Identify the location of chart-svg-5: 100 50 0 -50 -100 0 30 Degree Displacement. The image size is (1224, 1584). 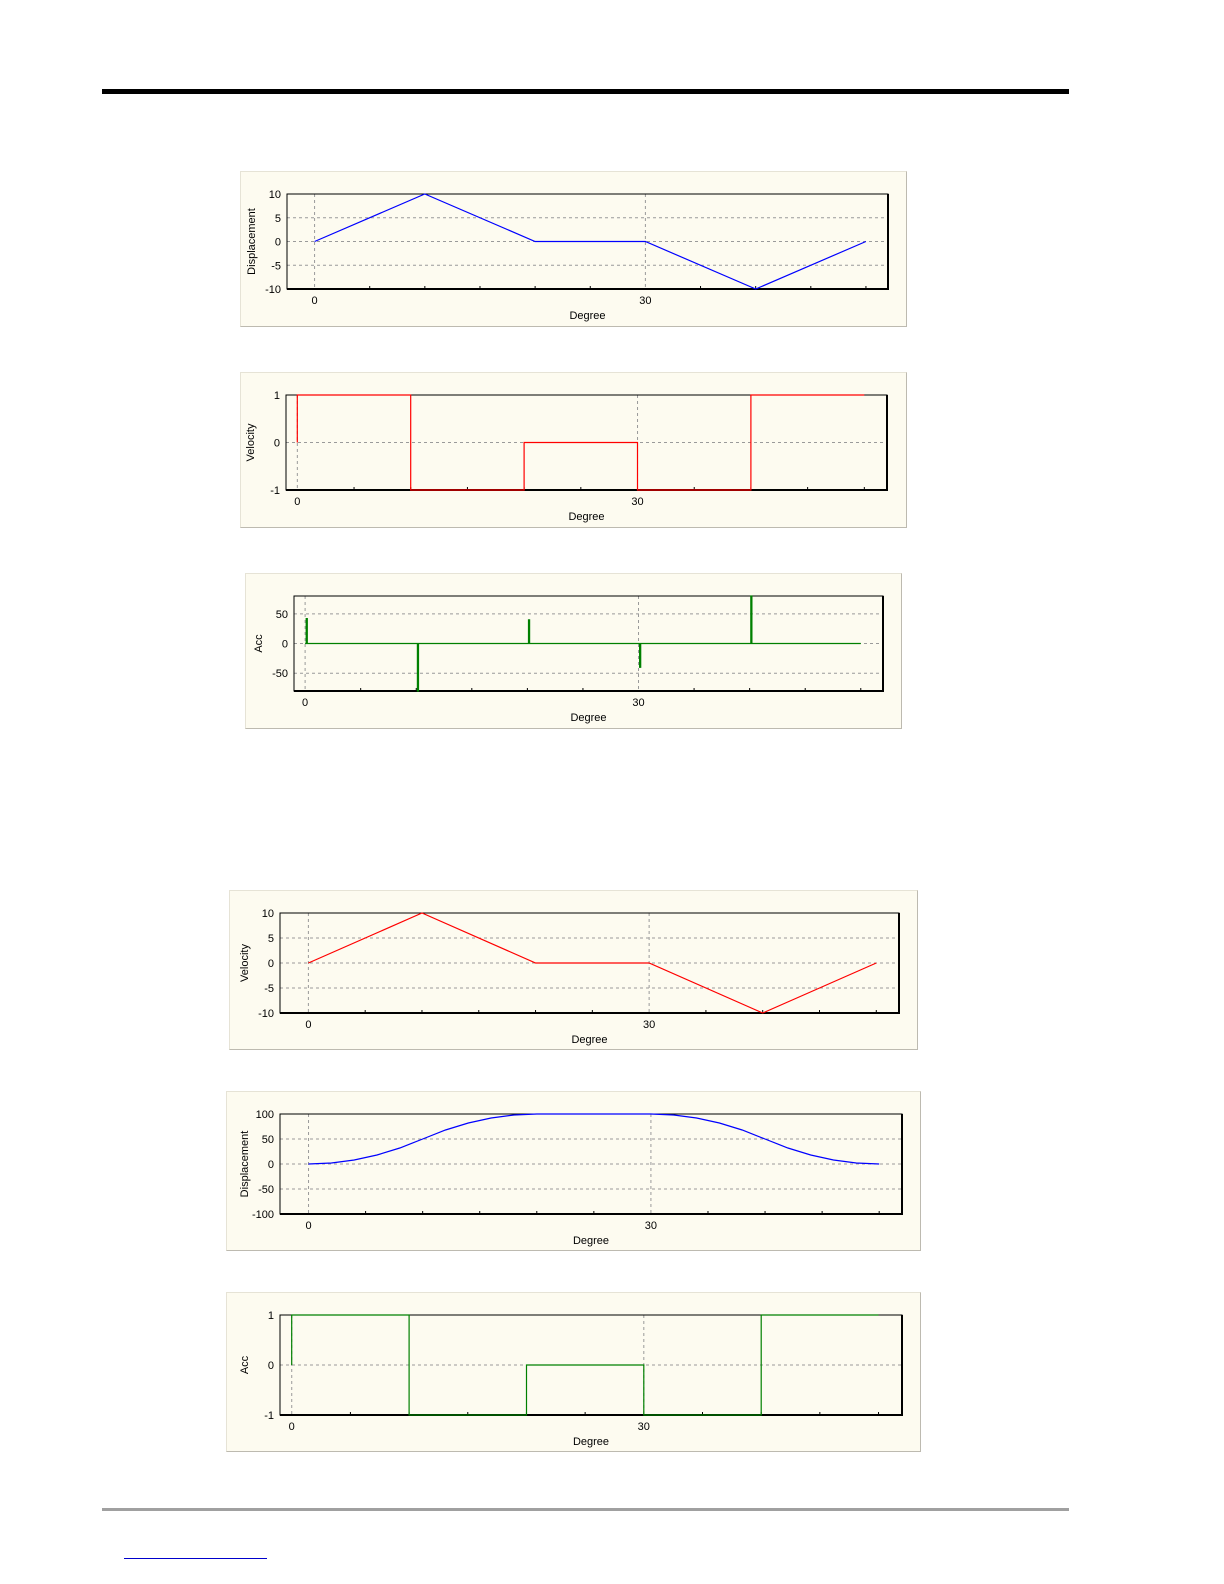
(571, 1178).